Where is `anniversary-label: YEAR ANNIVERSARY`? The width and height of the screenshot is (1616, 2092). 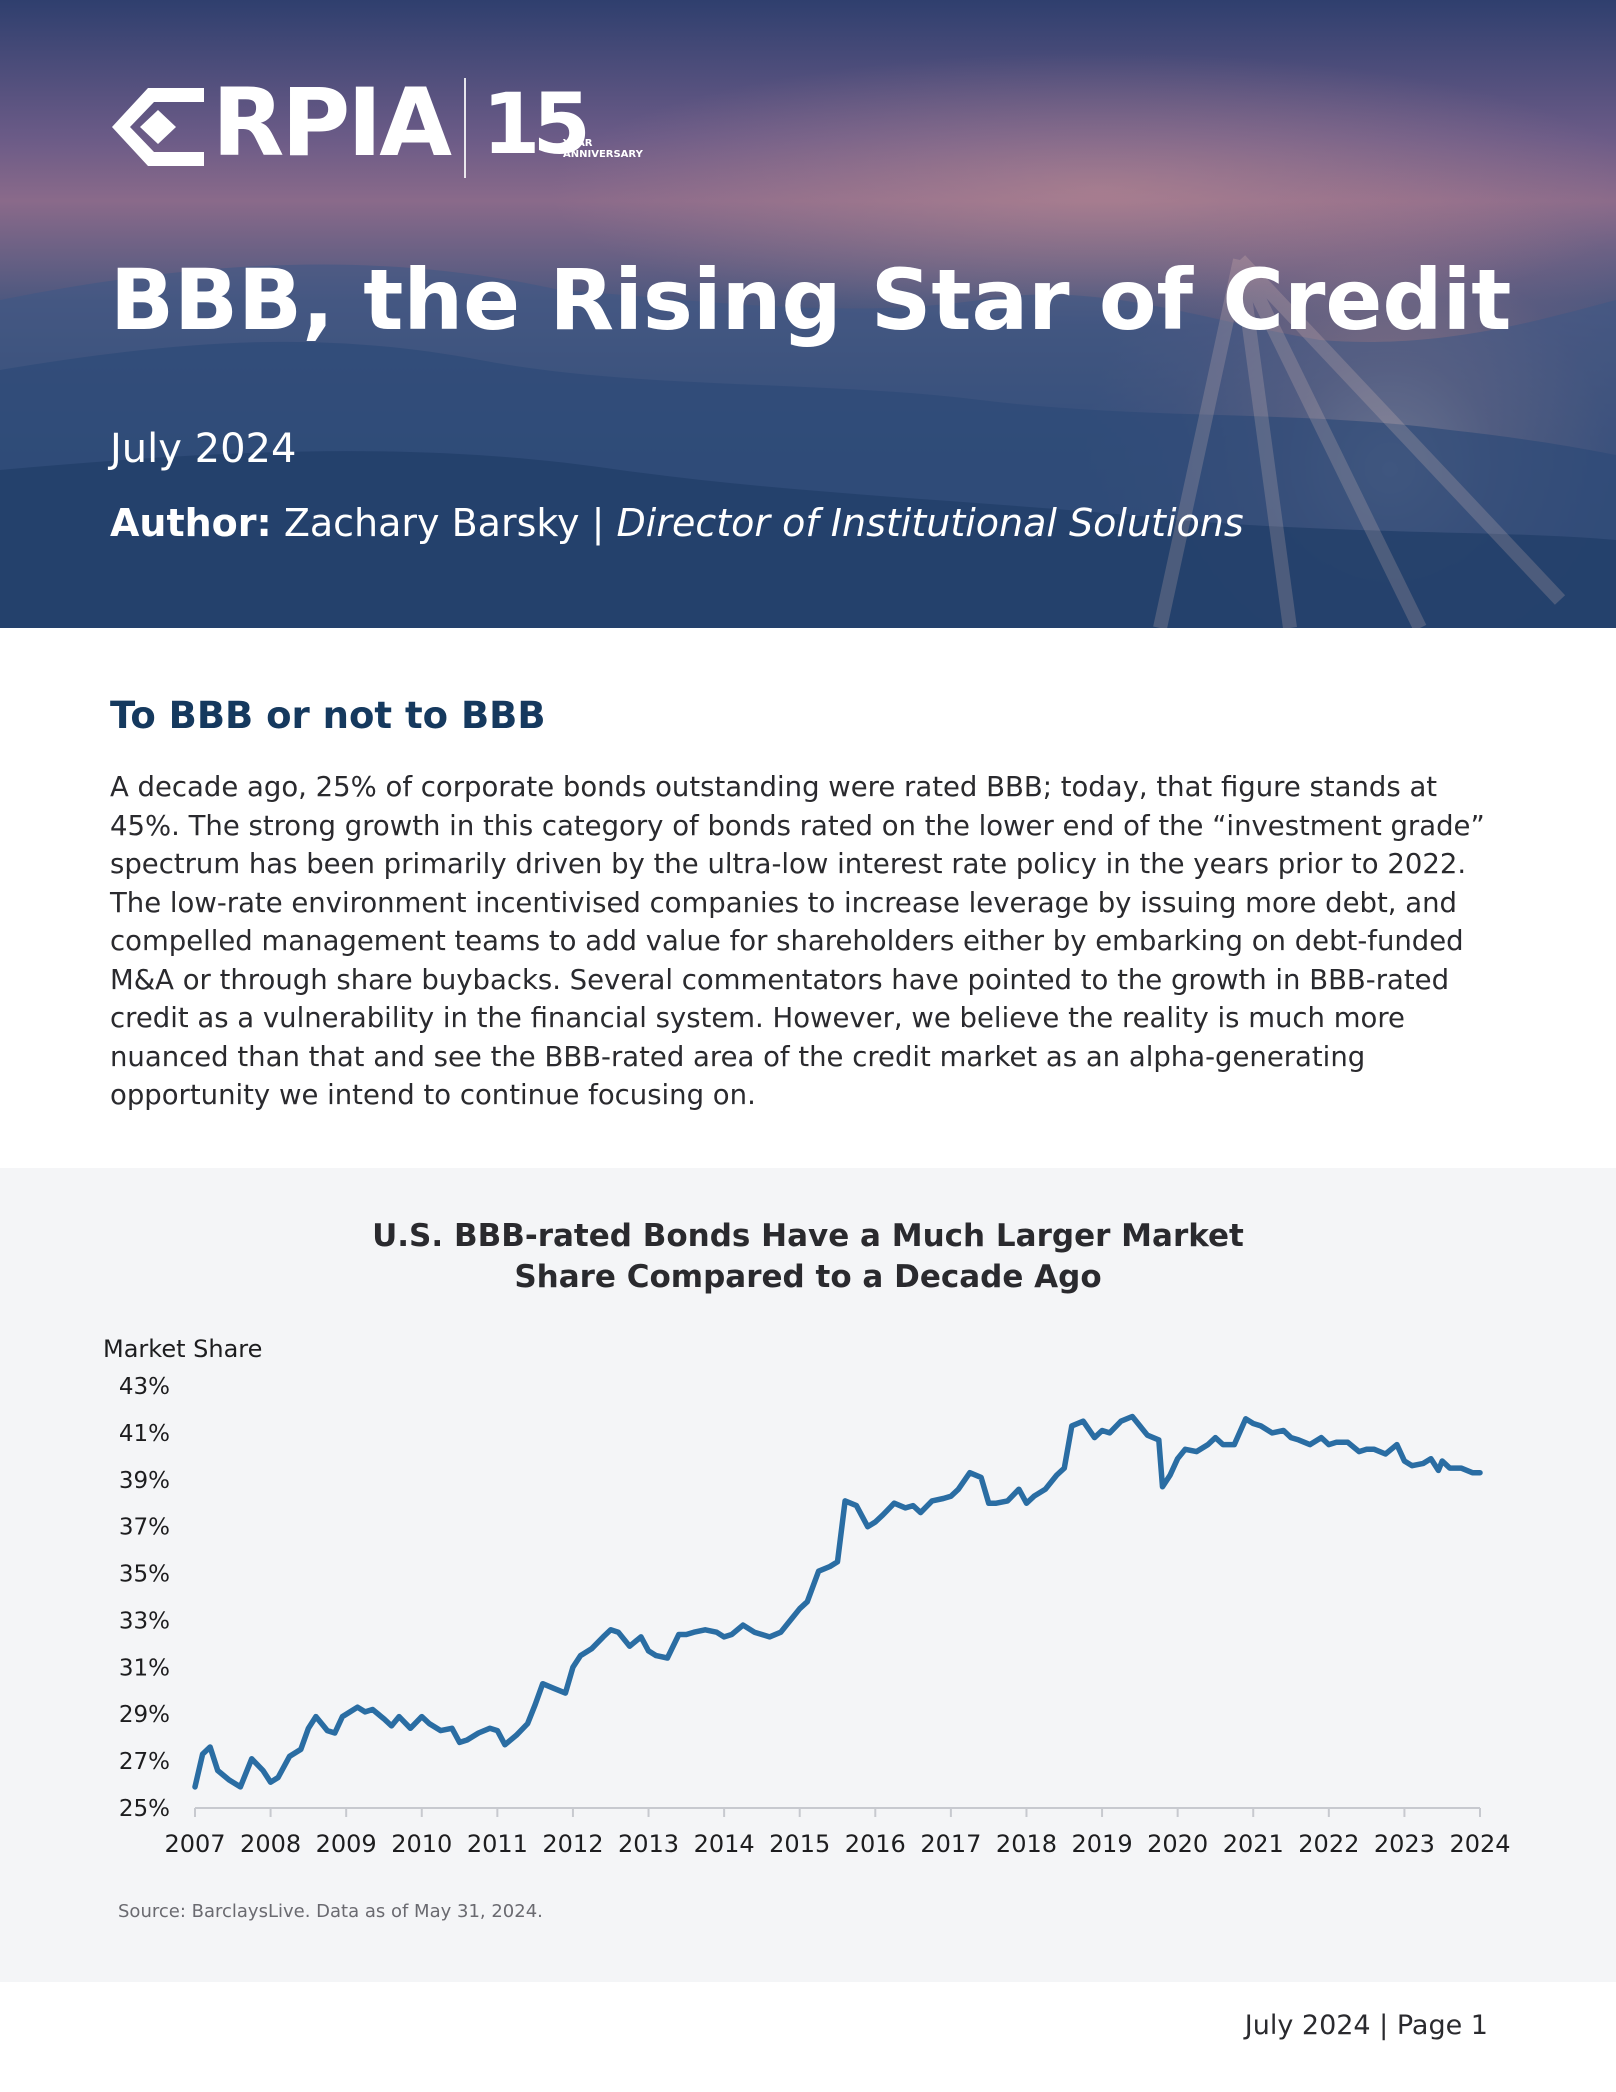 anniversary-label: YEAR ANNIVERSARY is located at coordinates (603, 149).